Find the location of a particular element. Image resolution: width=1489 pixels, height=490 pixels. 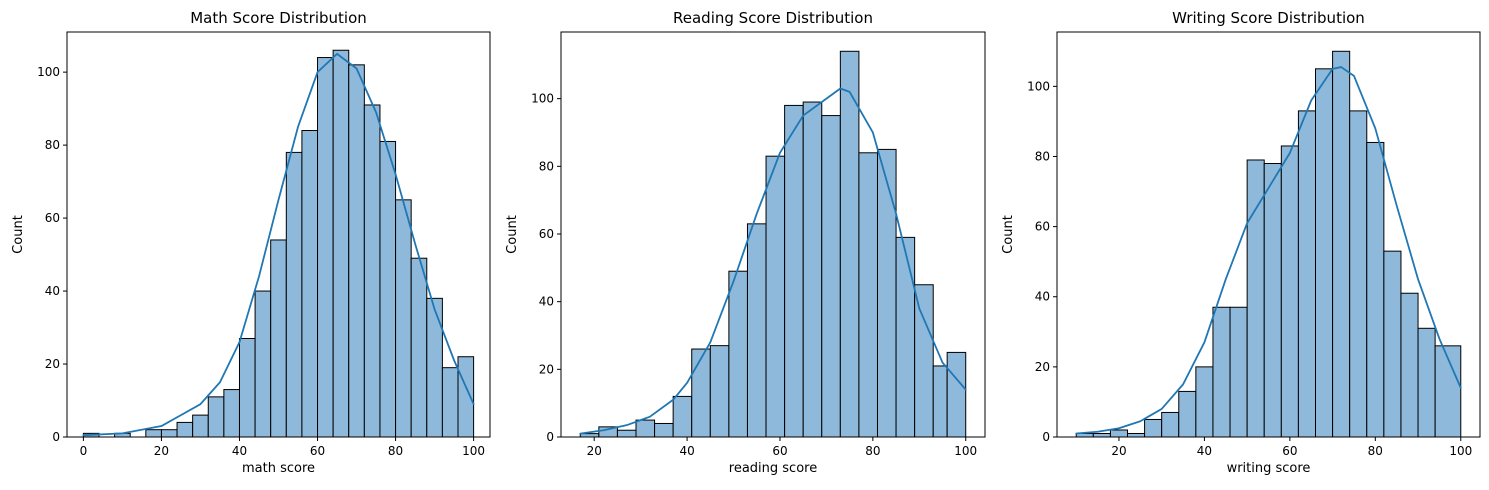

x-axis-label: reading score is located at coordinates (773, 468).